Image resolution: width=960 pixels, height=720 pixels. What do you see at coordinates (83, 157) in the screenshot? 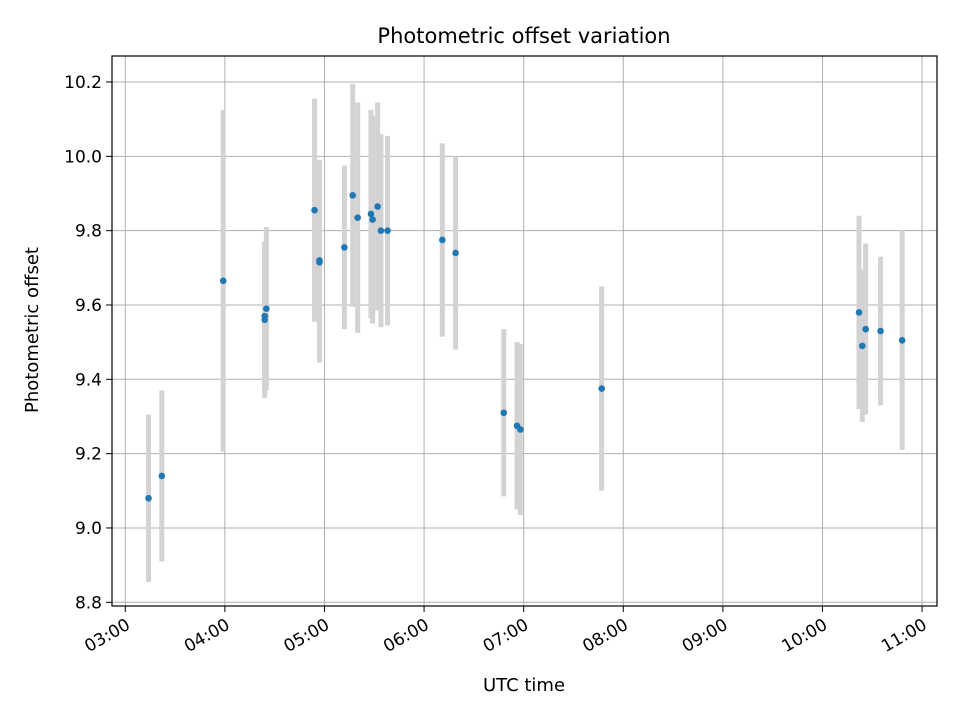
I see `y-tick-label: 10.0` at bounding box center [83, 157].